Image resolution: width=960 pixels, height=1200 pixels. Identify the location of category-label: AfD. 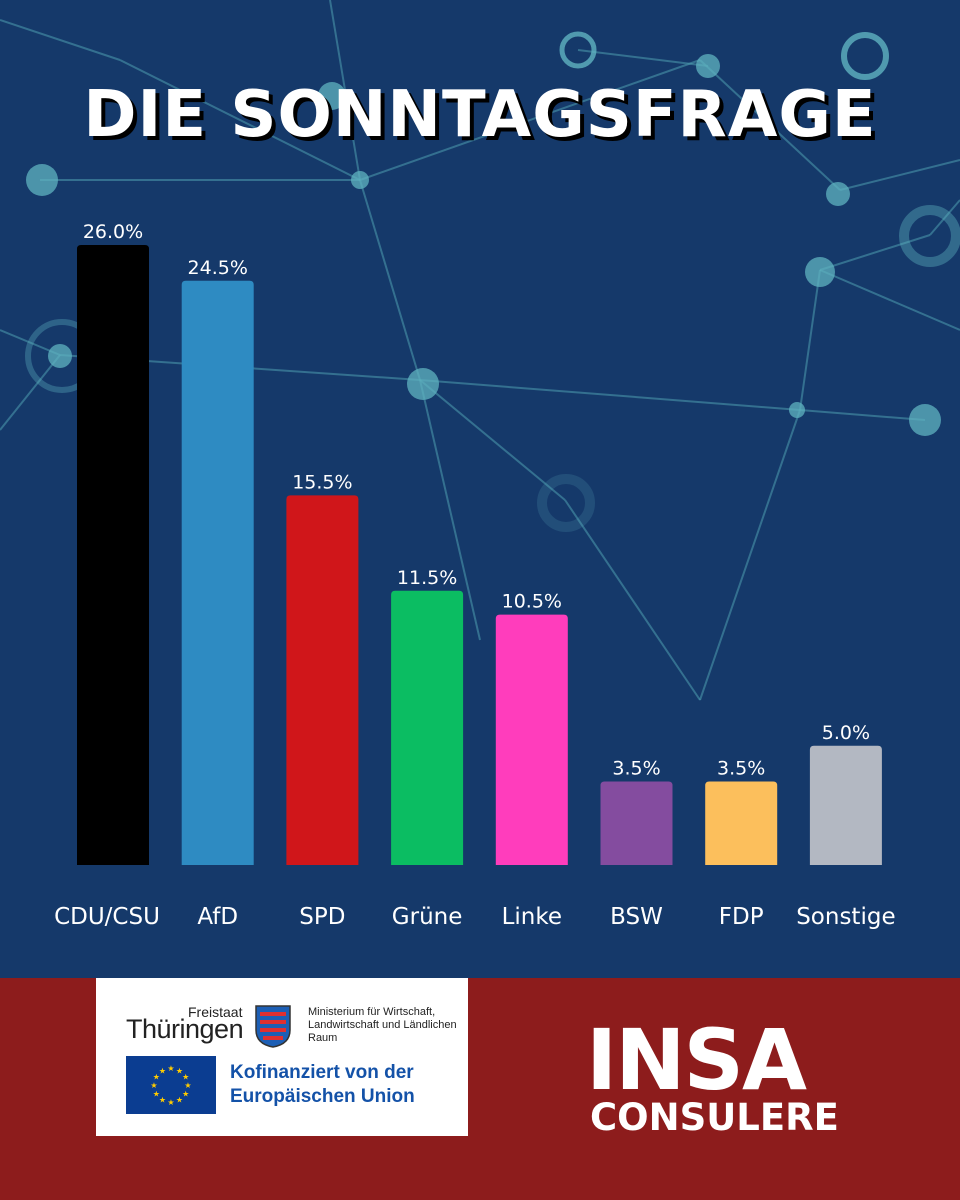
(217, 917).